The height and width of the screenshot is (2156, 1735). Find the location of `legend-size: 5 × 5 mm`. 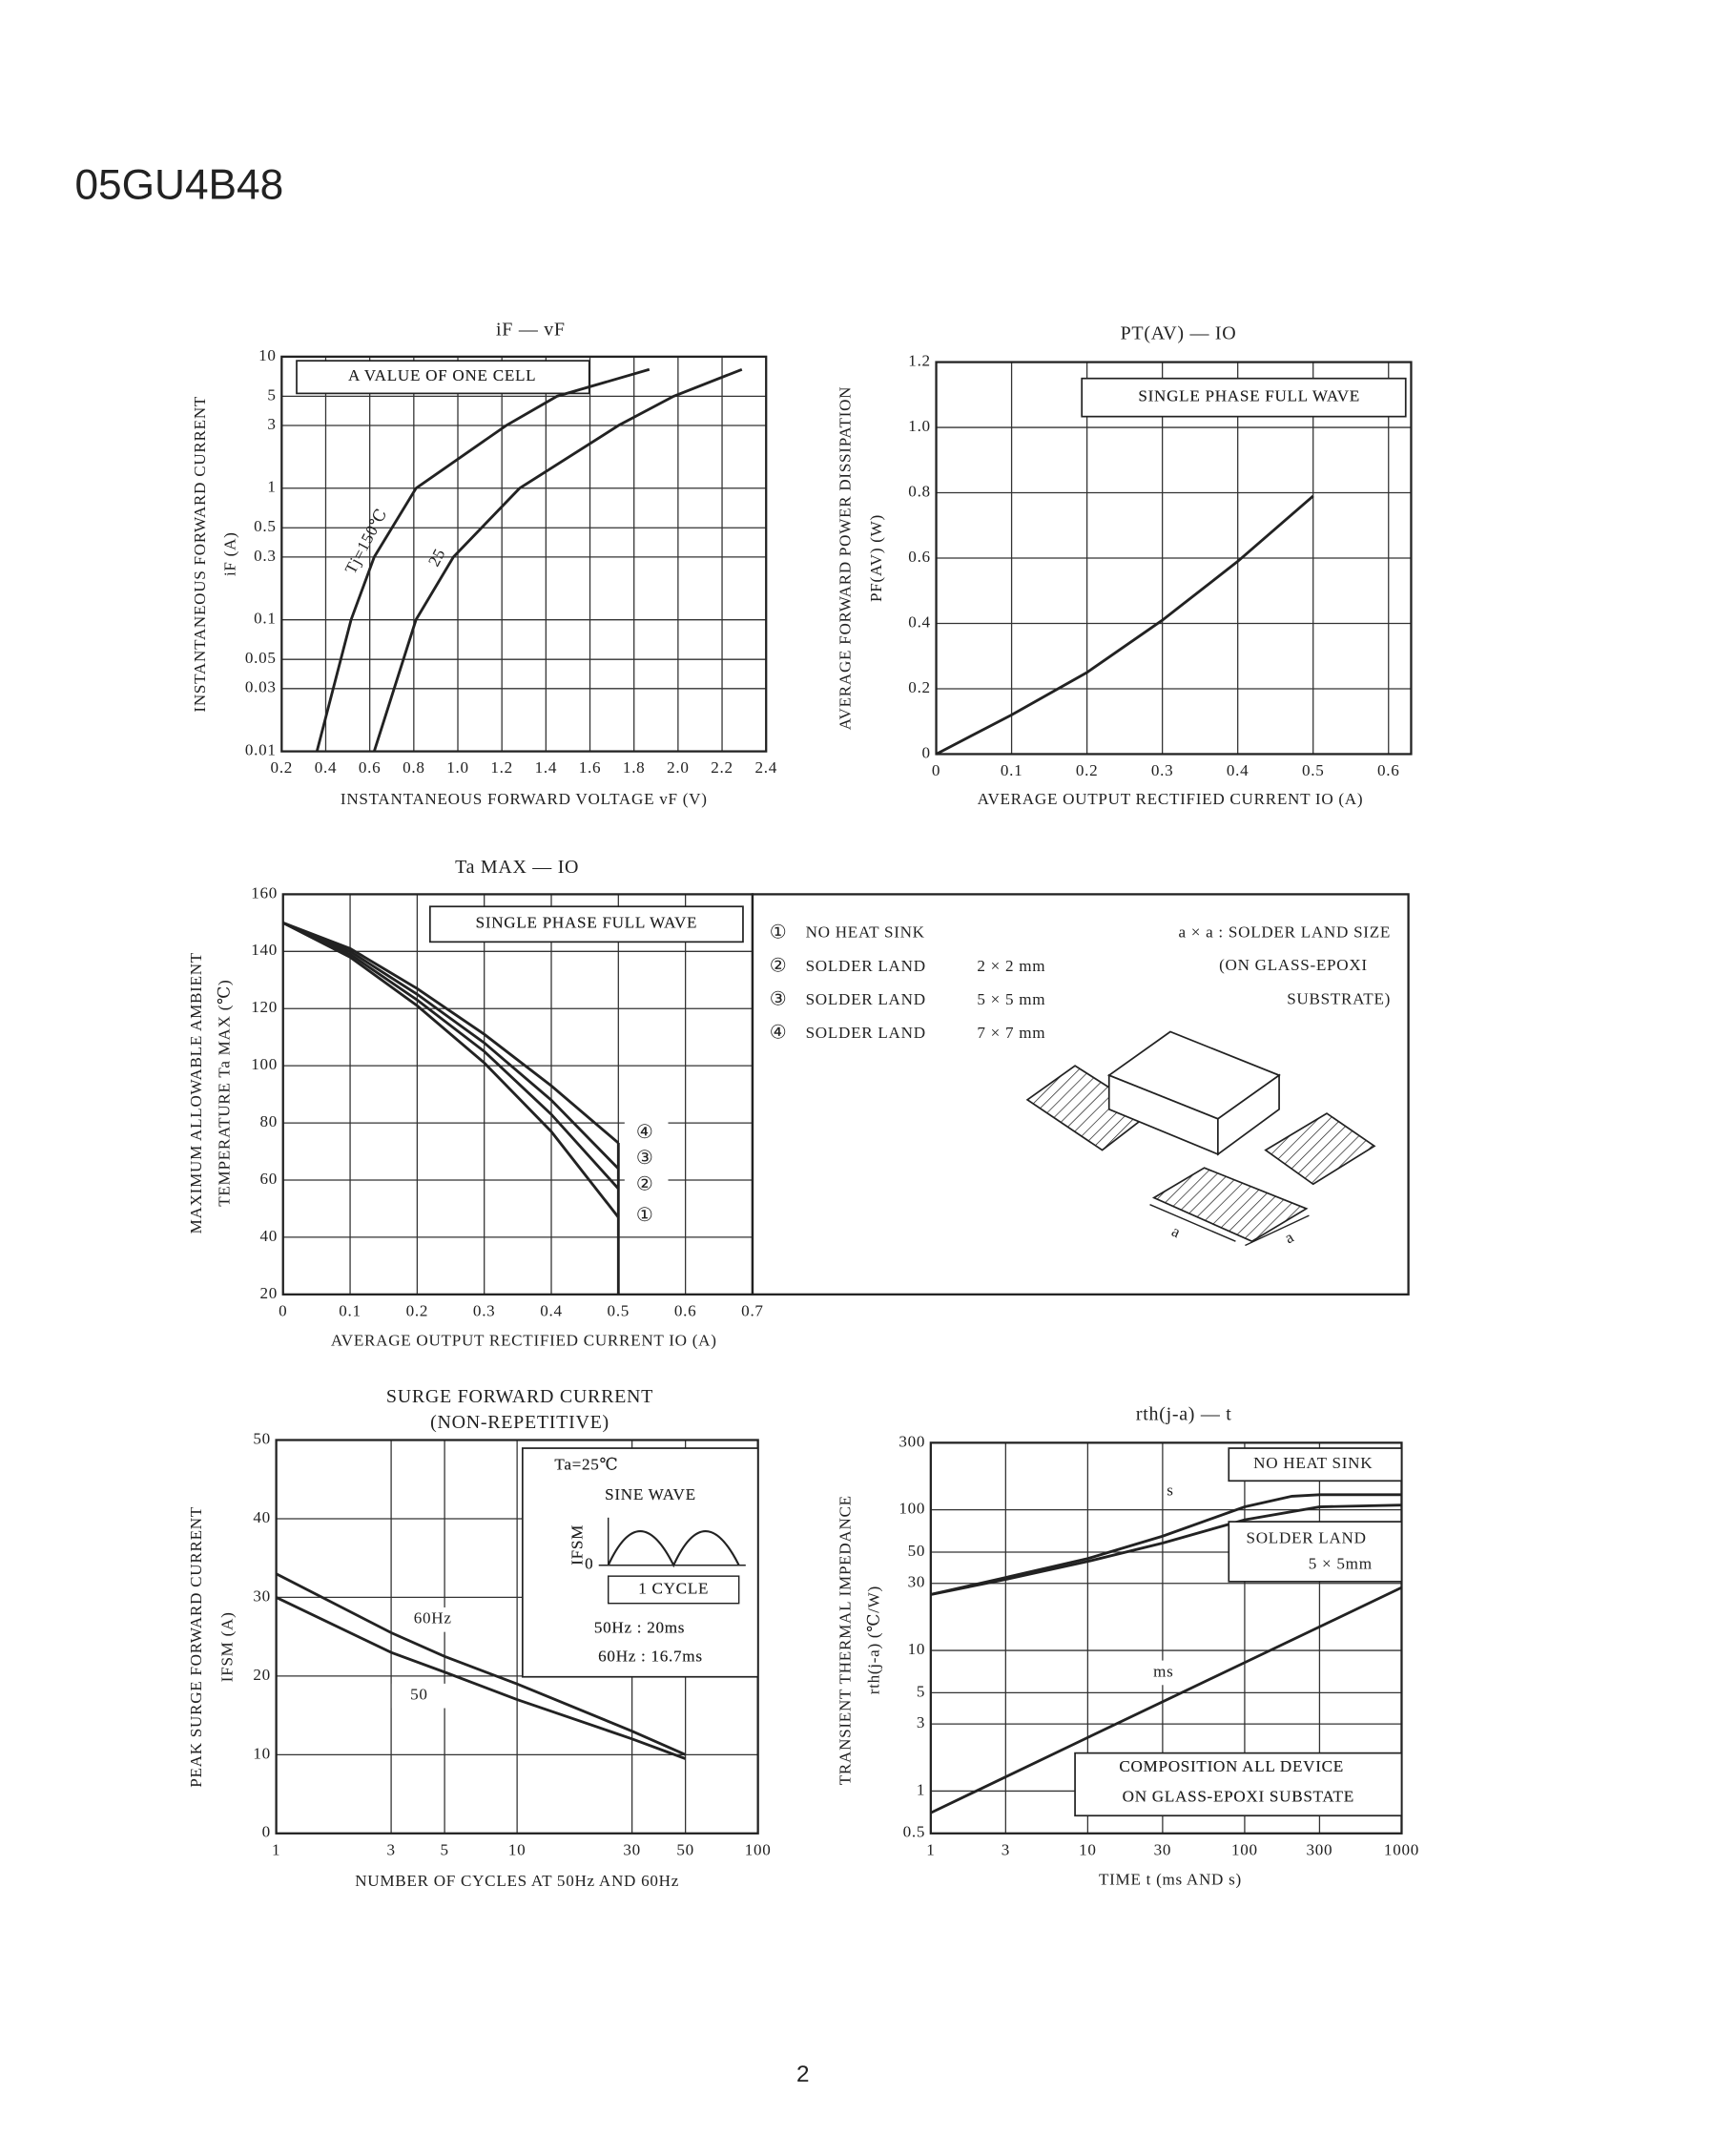

legend-size: 5 × 5 mm is located at coordinates (1011, 999).